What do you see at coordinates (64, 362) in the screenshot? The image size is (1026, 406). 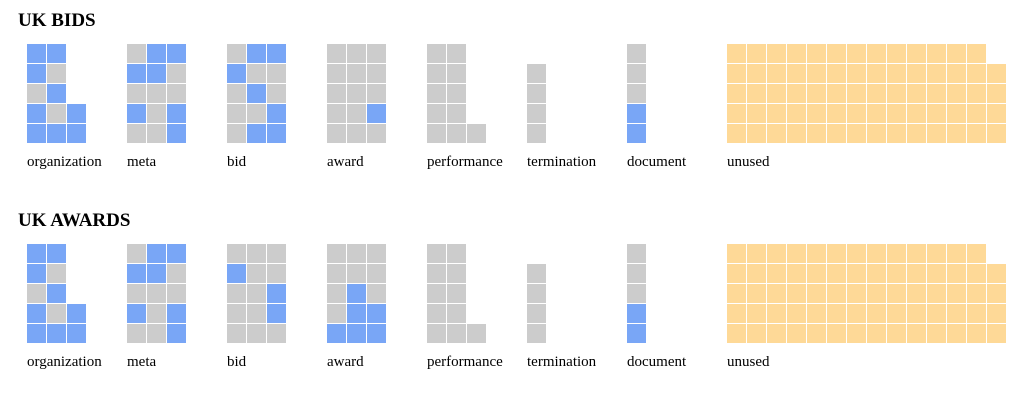 I see `waffle-group-label: organization` at bounding box center [64, 362].